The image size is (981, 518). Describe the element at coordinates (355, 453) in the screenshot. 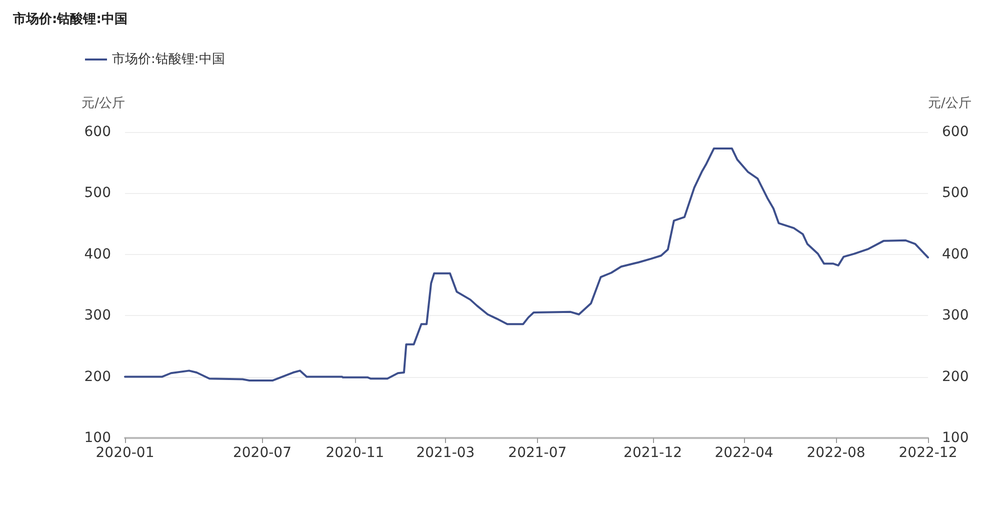

I see `x-tick-label: 2020-11` at that location.